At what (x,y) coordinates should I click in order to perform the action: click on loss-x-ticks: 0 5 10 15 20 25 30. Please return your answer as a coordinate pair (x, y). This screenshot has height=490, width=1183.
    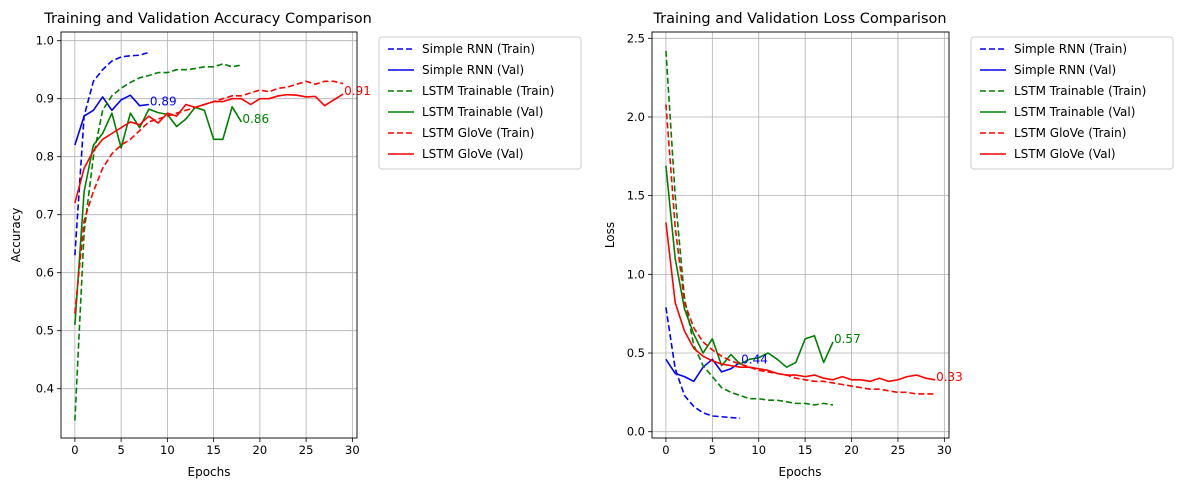
    Looking at the image, I should click on (807, 447).